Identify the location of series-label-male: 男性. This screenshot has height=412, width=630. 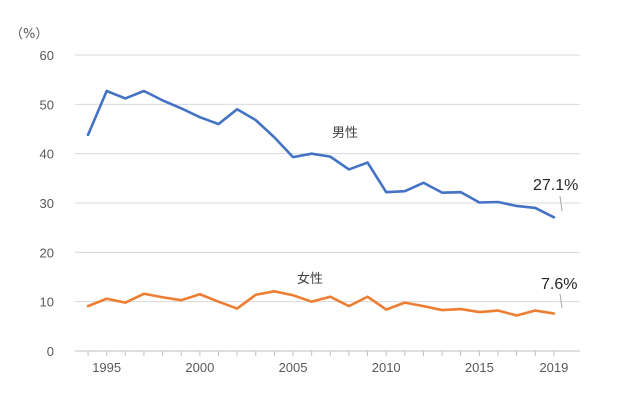
(345, 133).